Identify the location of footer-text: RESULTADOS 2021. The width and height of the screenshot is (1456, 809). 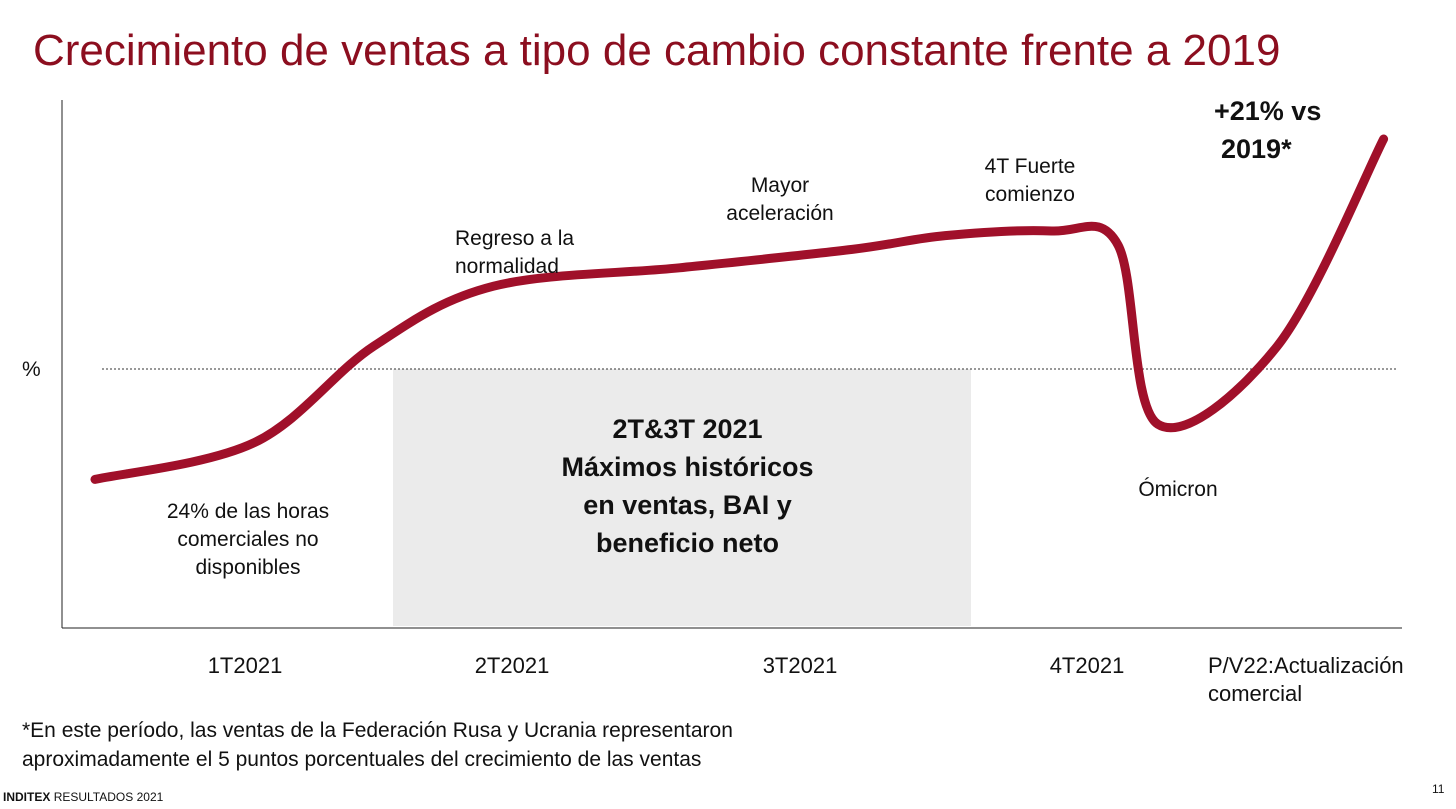
(108, 797).